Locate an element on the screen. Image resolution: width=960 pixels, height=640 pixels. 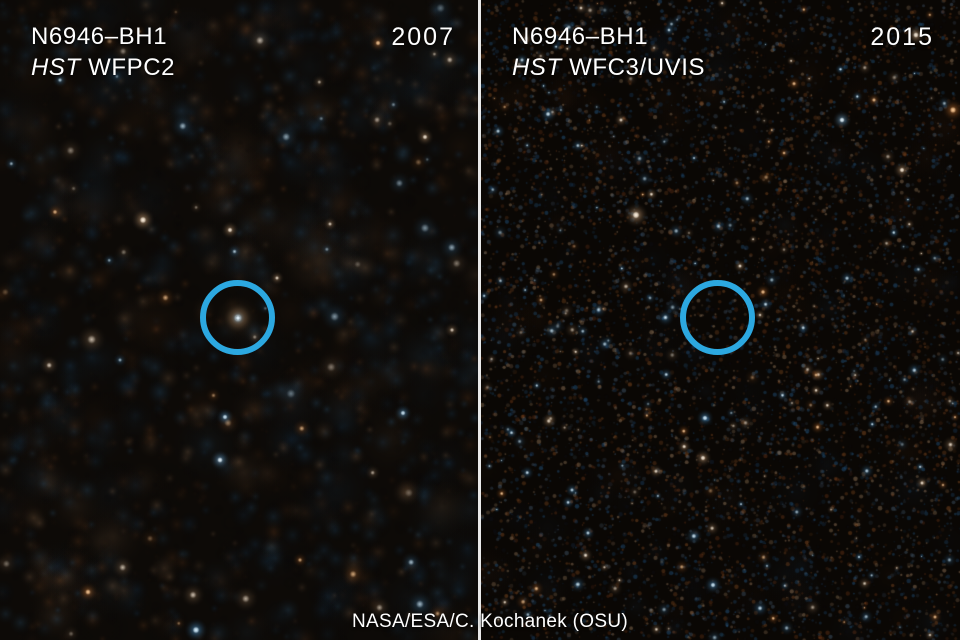
highlight-circle-2015 is located at coordinates (717, 317).